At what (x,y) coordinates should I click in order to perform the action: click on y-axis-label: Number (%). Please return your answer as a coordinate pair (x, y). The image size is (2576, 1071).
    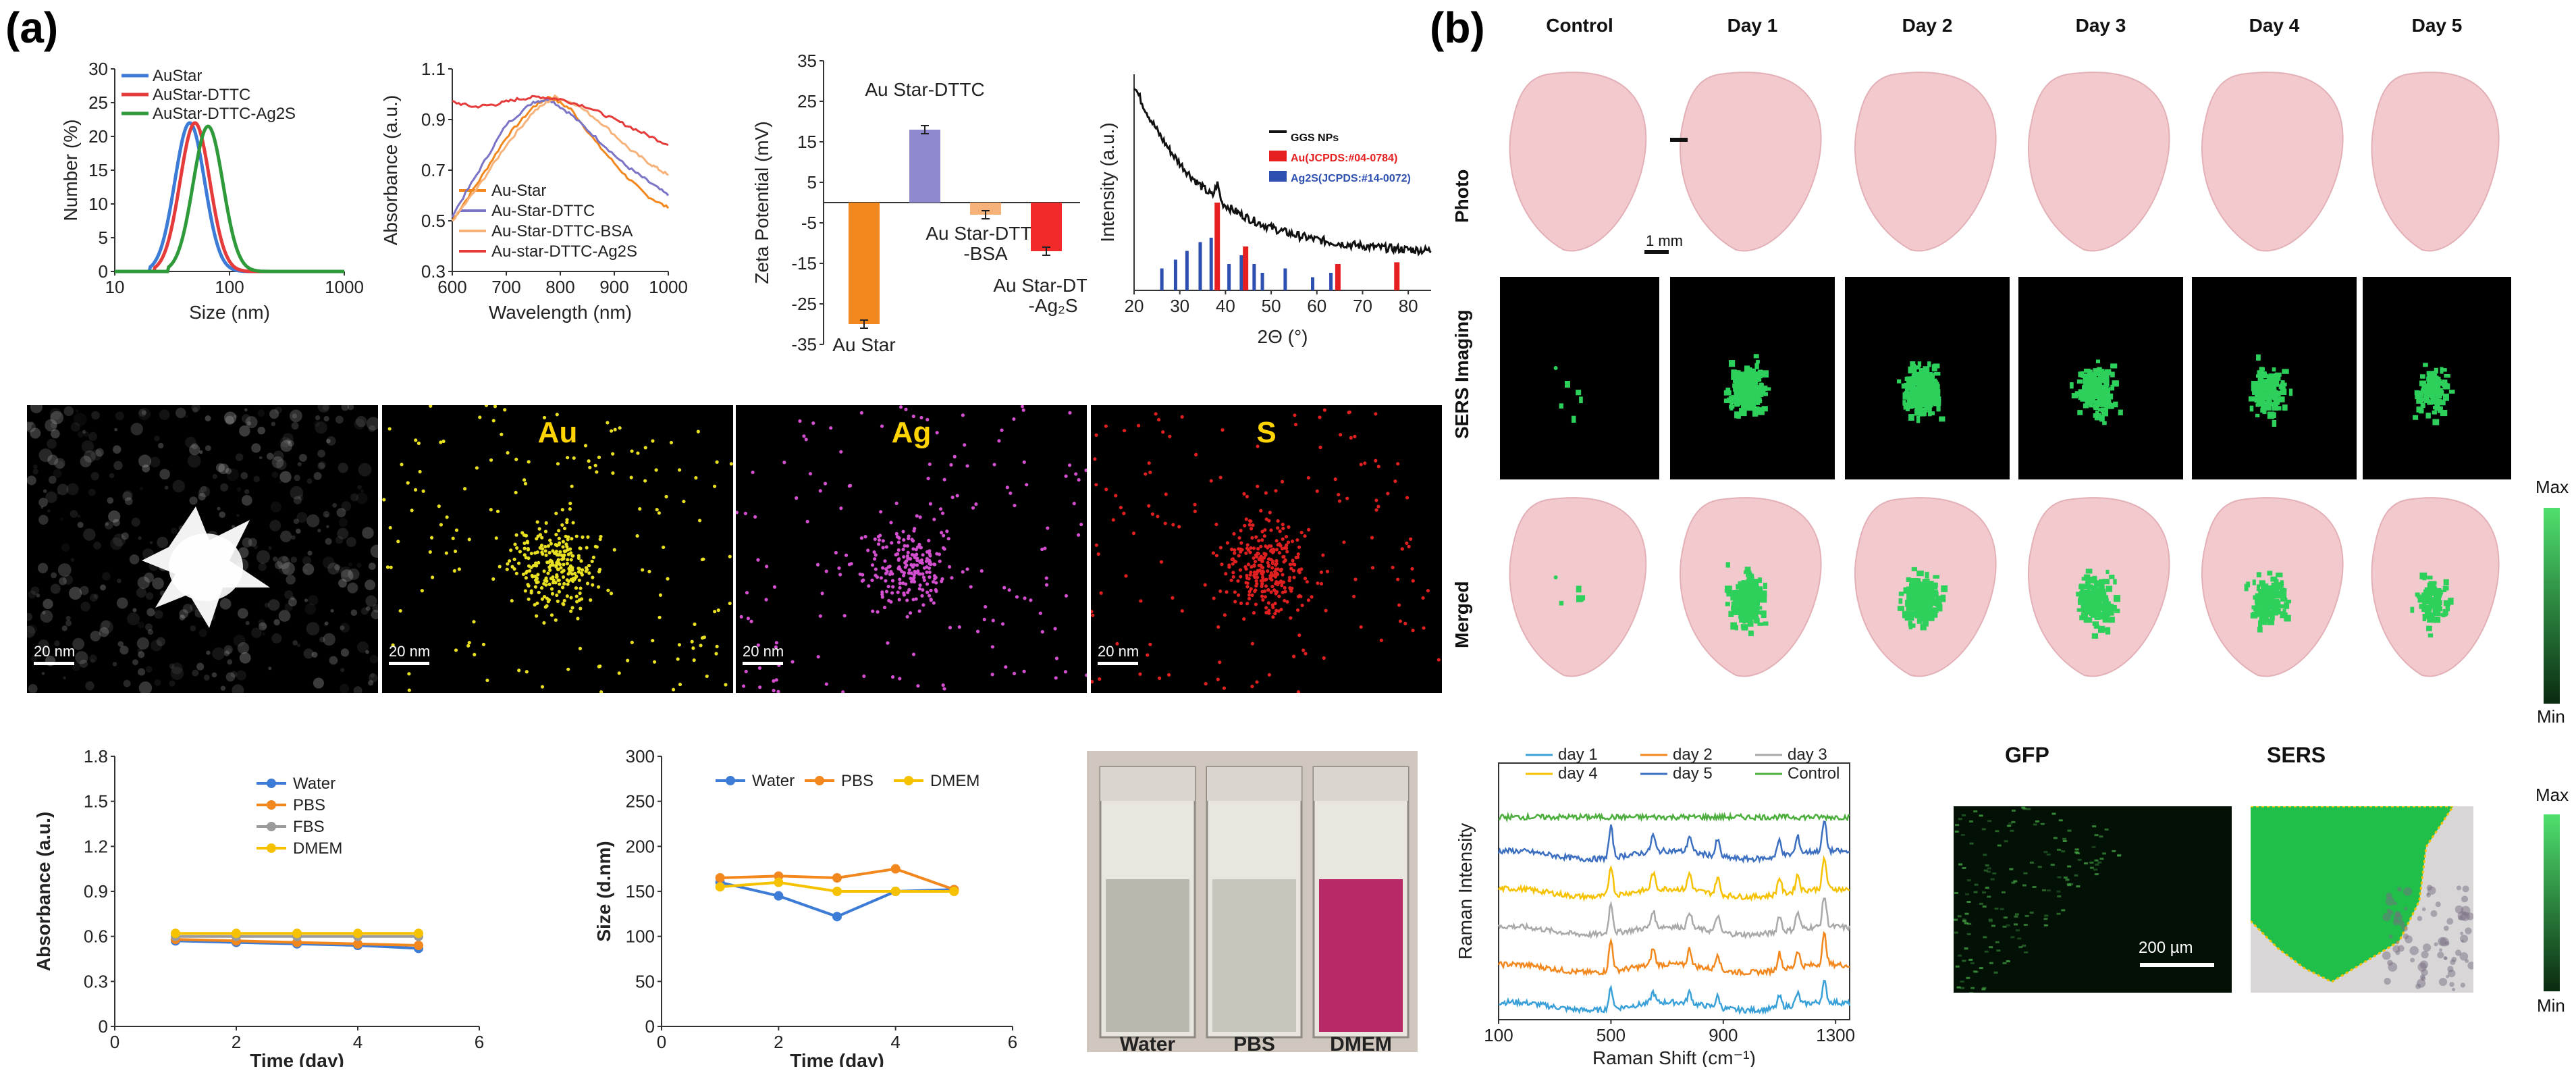
    Looking at the image, I should click on (71, 170).